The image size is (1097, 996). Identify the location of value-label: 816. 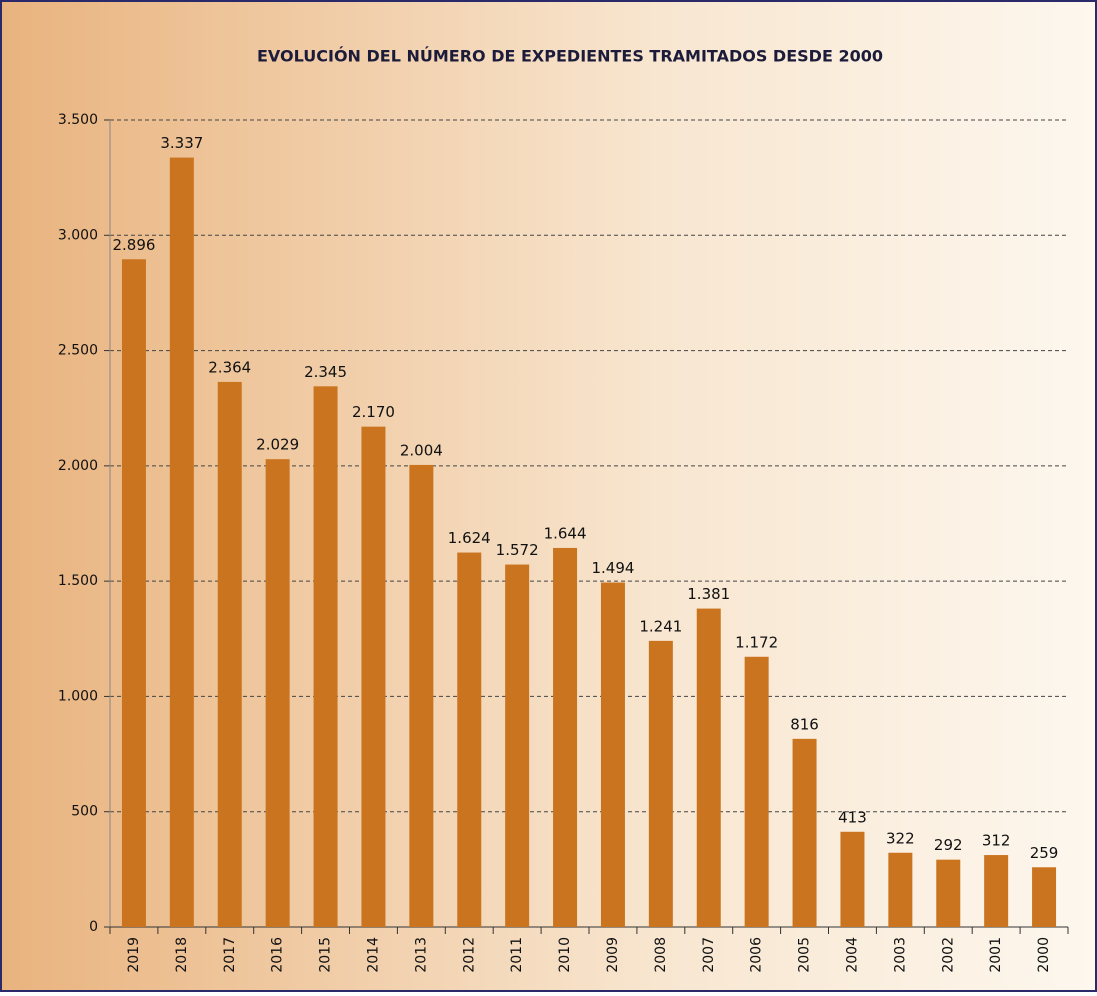
(804, 724).